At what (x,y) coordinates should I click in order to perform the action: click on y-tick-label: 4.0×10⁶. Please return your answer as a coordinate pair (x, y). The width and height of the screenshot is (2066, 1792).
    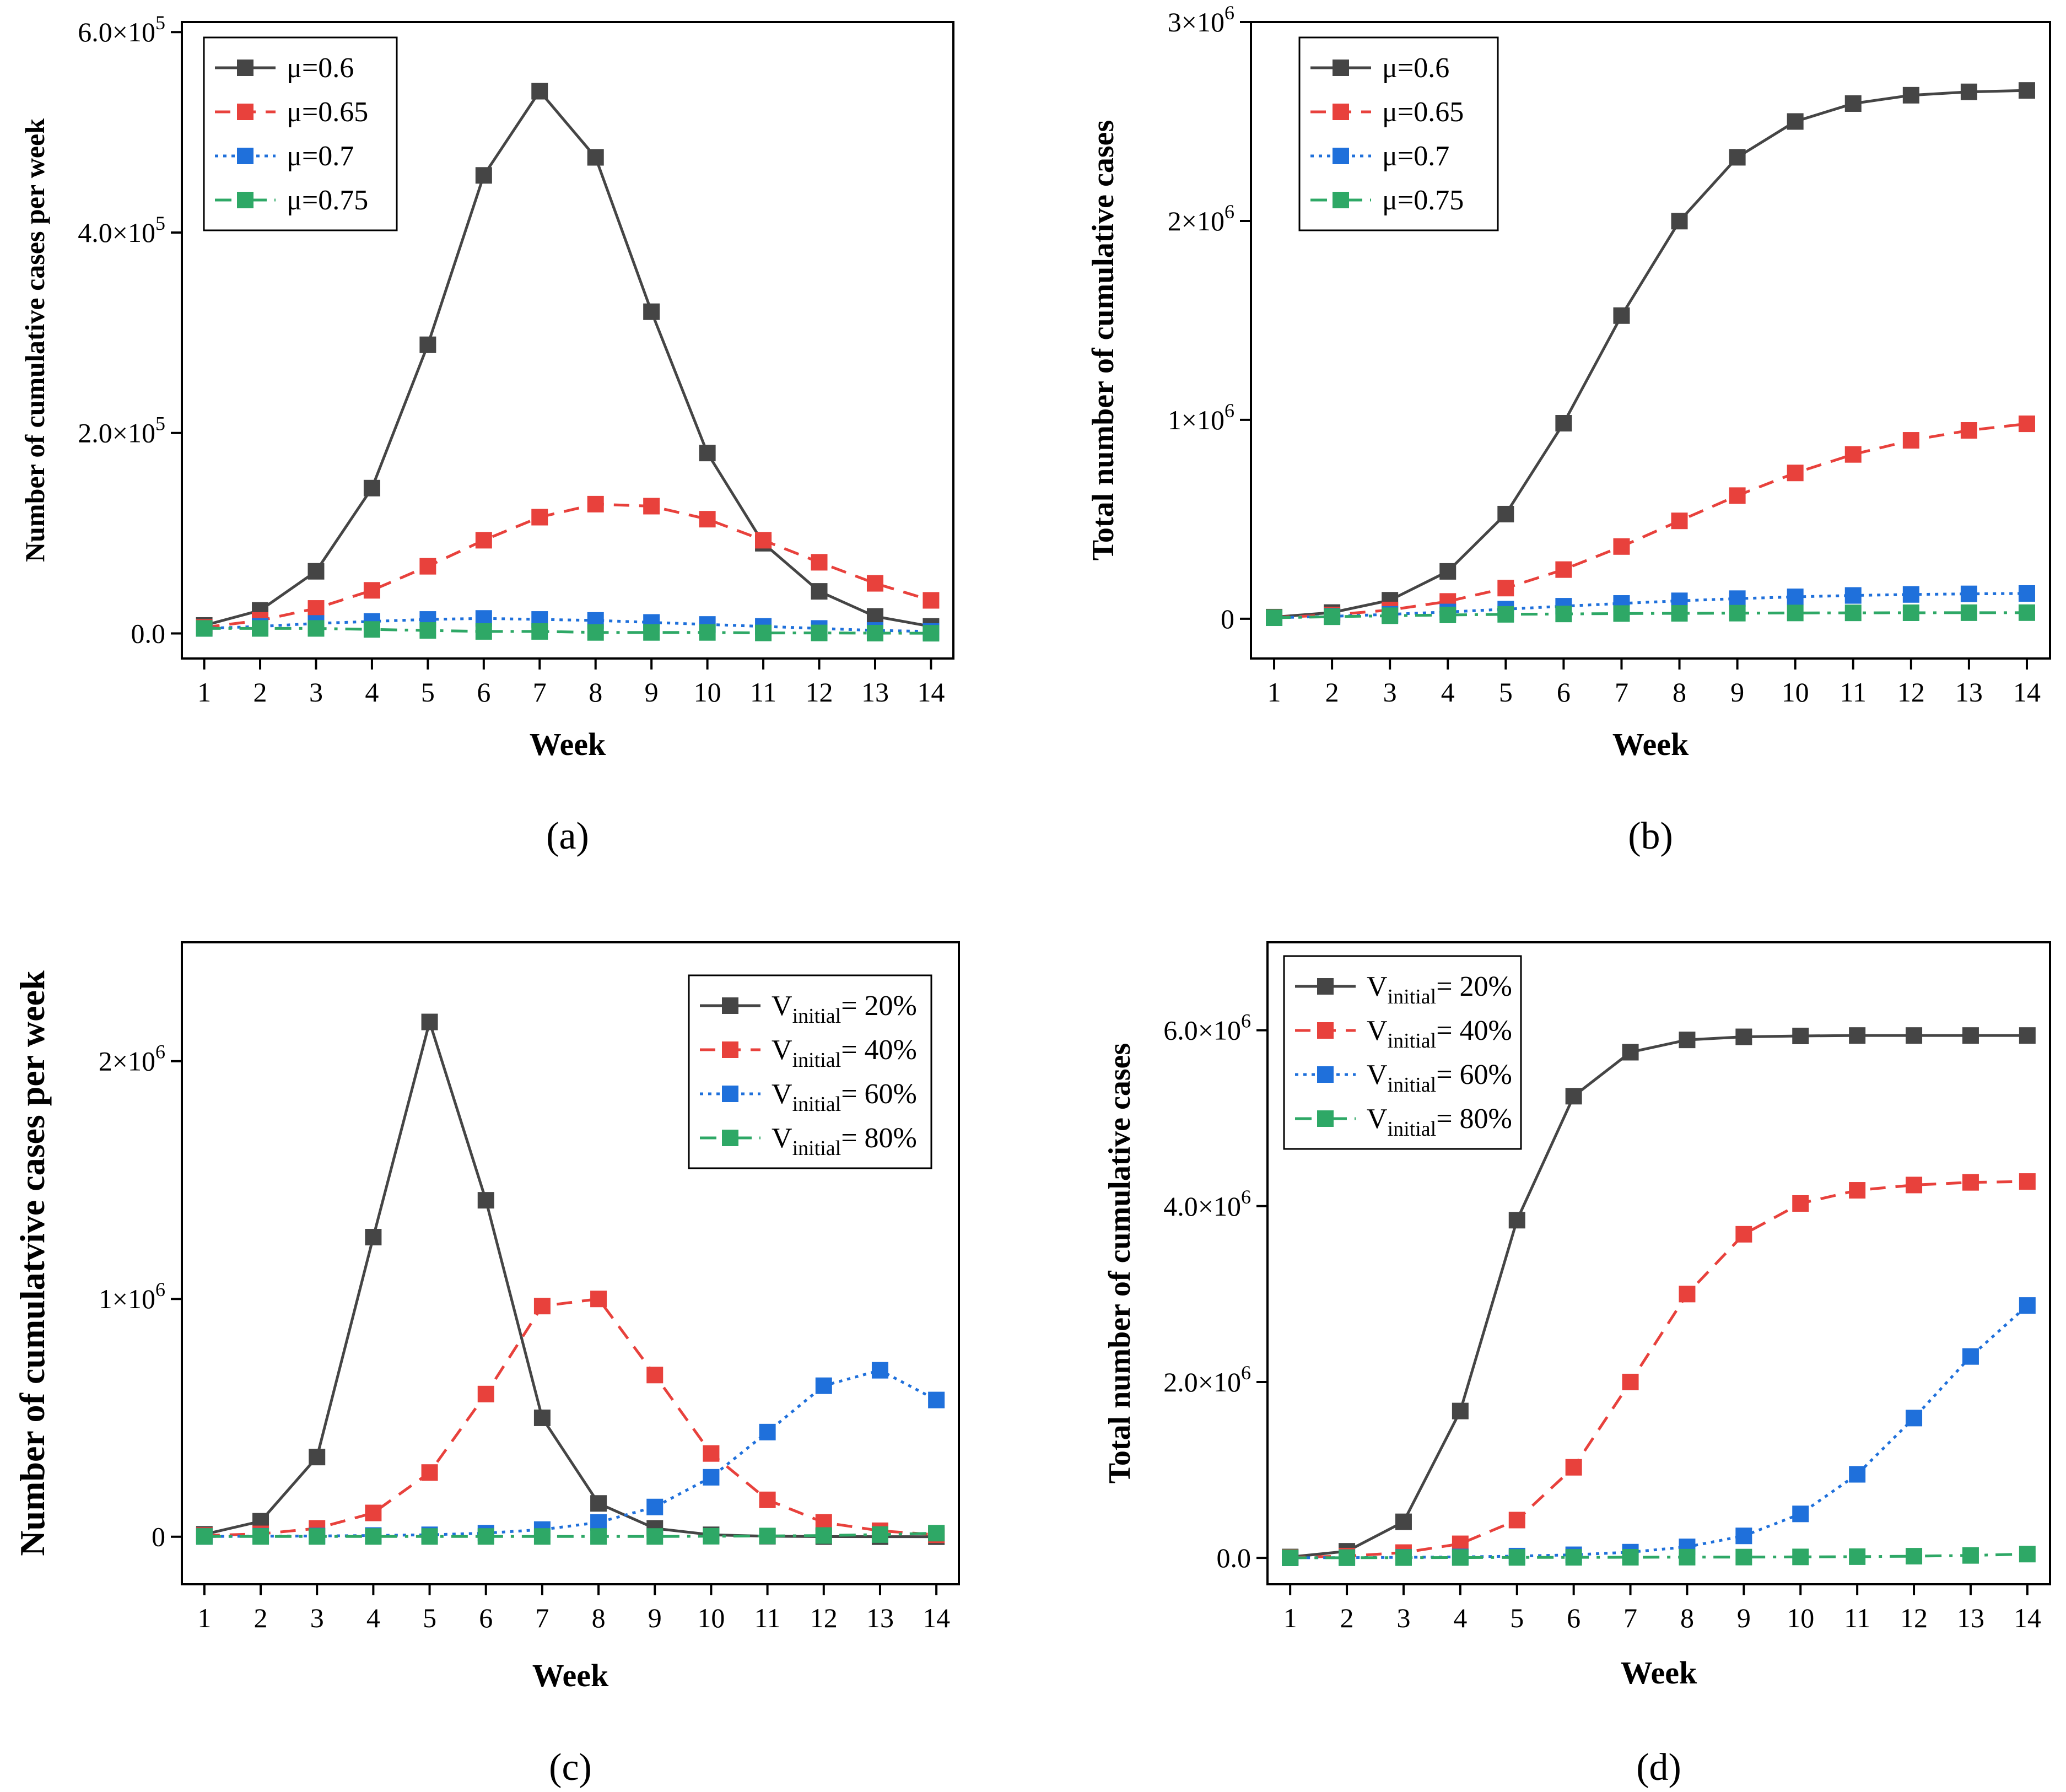
    Looking at the image, I should click on (1207, 1204).